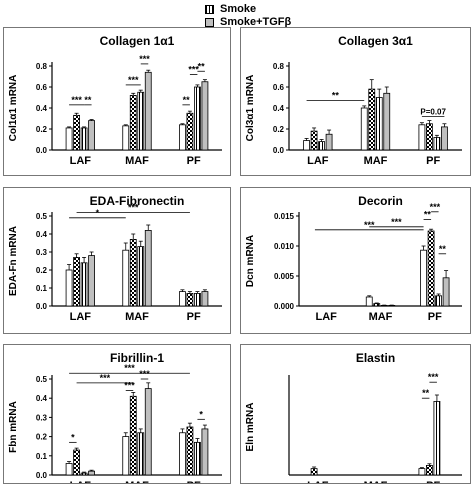  Describe the element at coordinates (209, 22) in the screenshot. I see `gray-swatch-icon` at that location.